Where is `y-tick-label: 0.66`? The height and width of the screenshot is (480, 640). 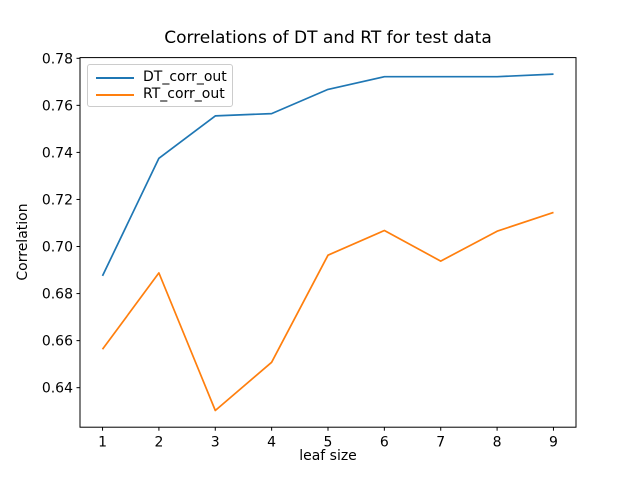
y-tick-label: 0.66 is located at coordinates (57, 342).